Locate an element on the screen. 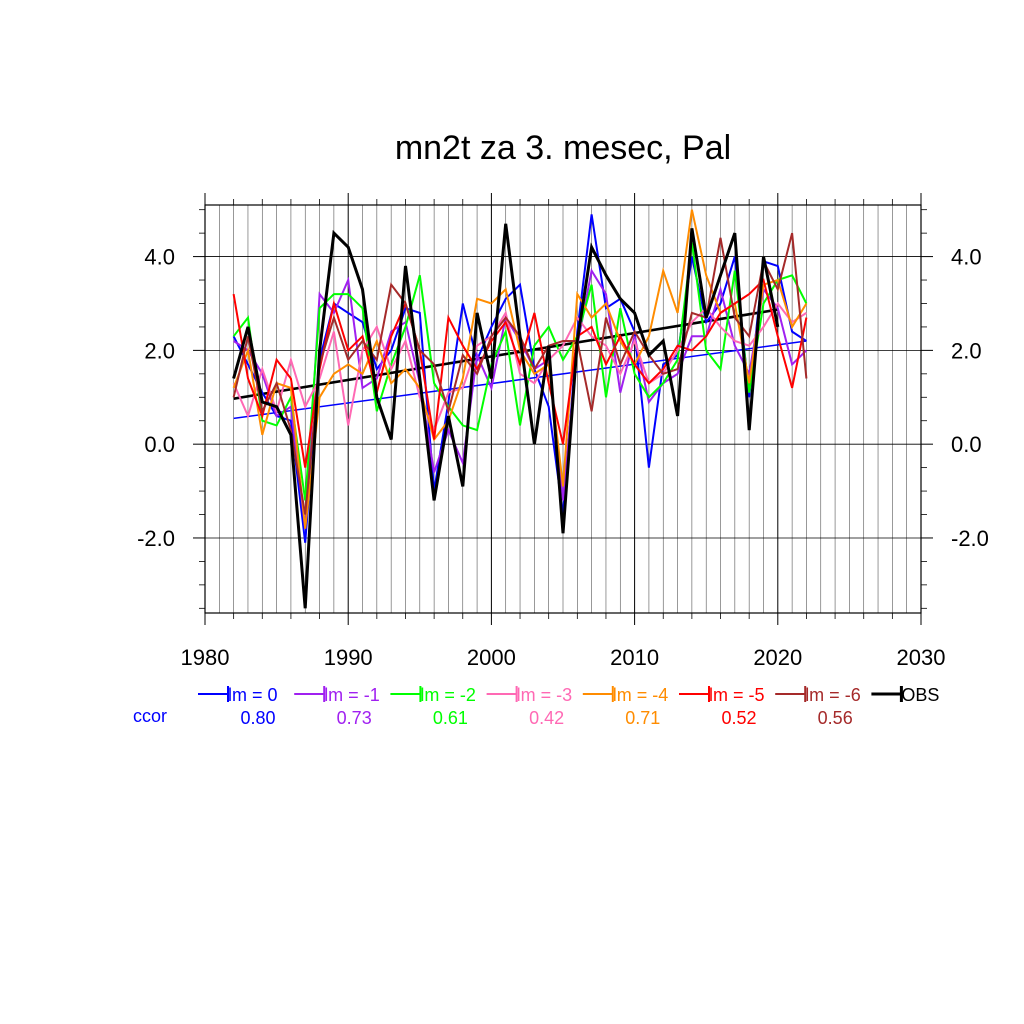 This screenshot has width=1024, height=1024. ccor-value: 0.71 is located at coordinates (642, 718).